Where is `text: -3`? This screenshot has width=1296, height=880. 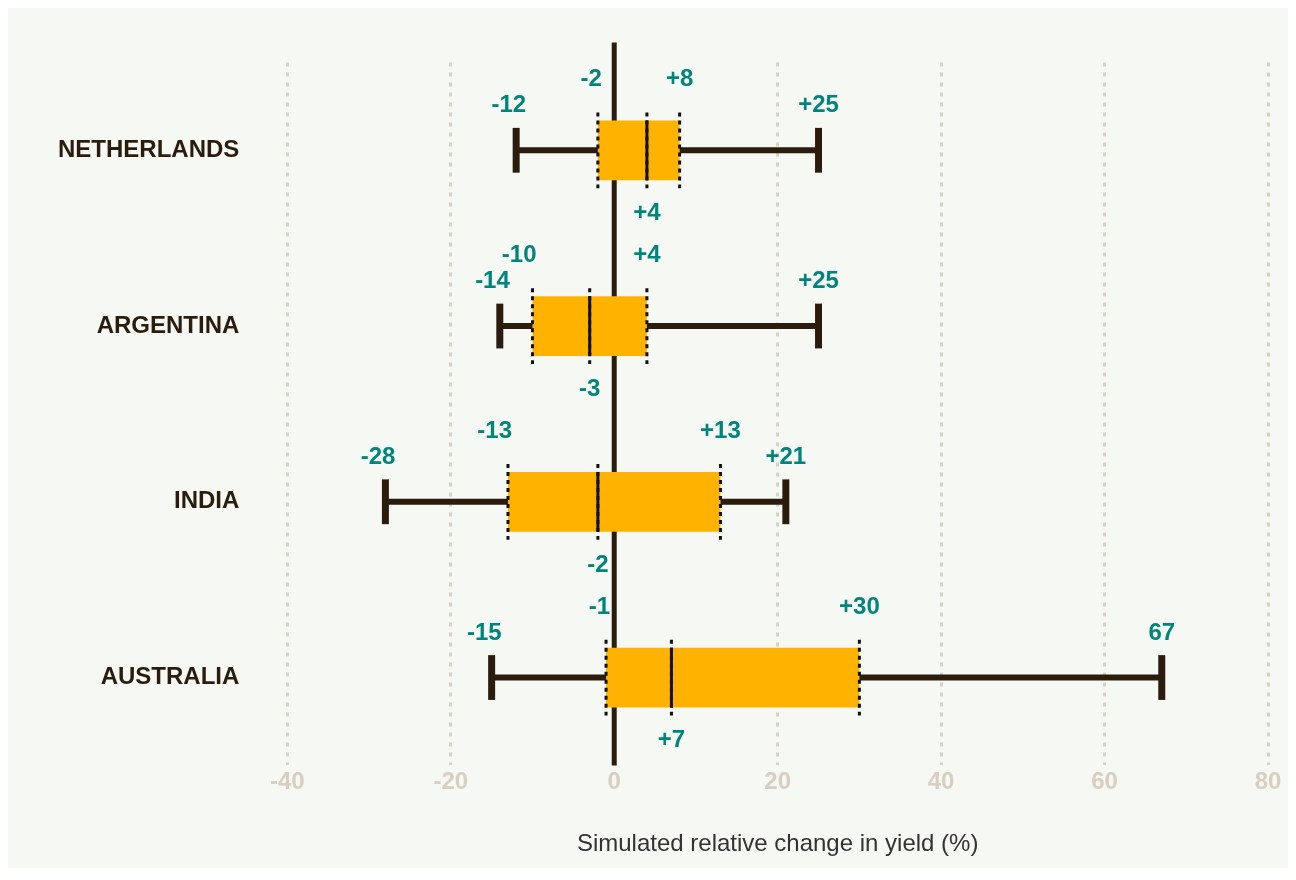
text: -3 is located at coordinates (590, 387).